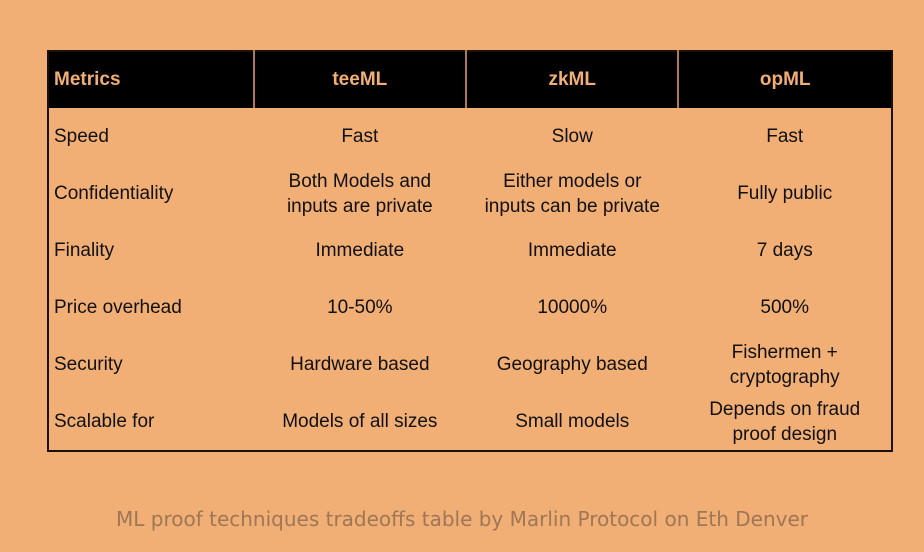 Image resolution: width=924 pixels, height=552 pixels. I want to click on table-cell: Hardware based, so click(360, 364).